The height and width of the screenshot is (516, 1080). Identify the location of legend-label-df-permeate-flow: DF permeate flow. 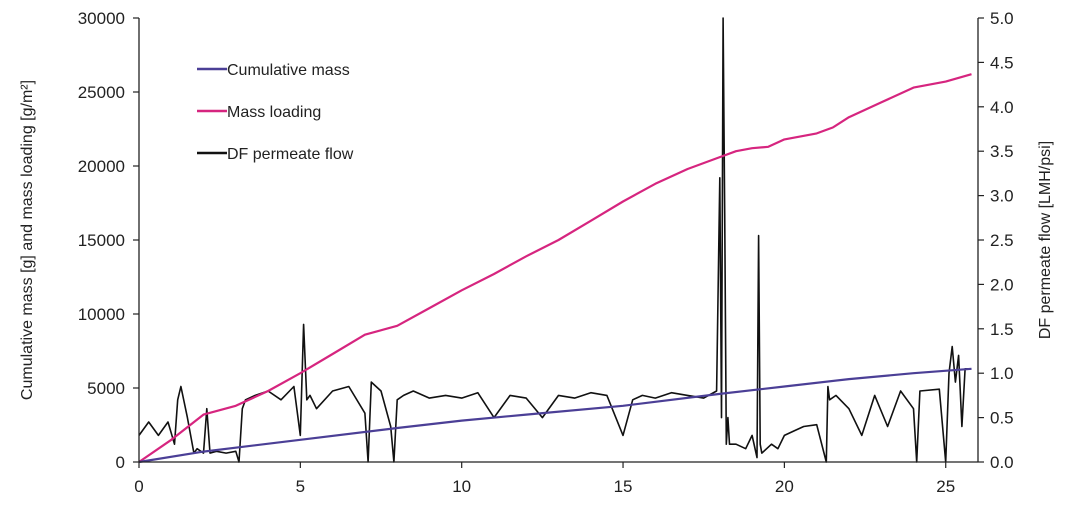
(290, 154).